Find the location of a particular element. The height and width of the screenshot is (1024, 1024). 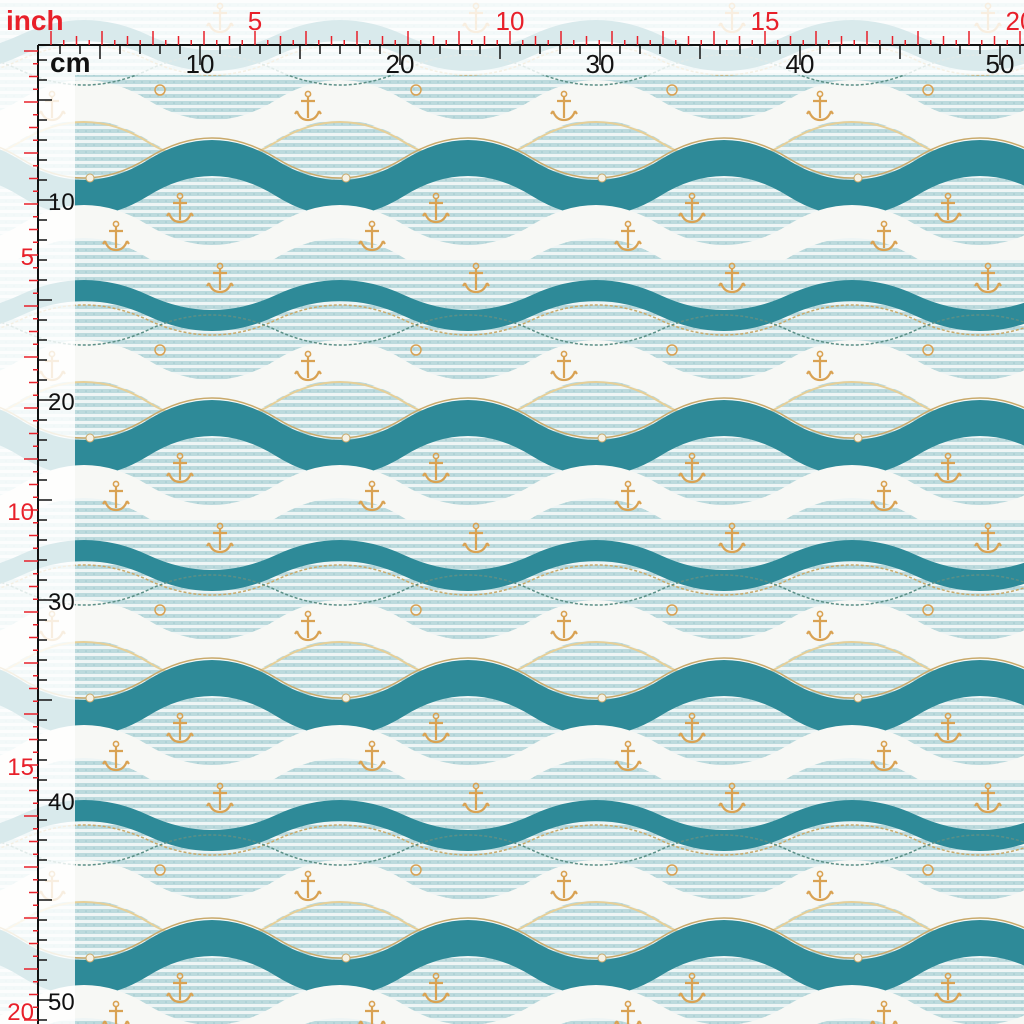

inch-unit: inch is located at coordinates (35, 20).